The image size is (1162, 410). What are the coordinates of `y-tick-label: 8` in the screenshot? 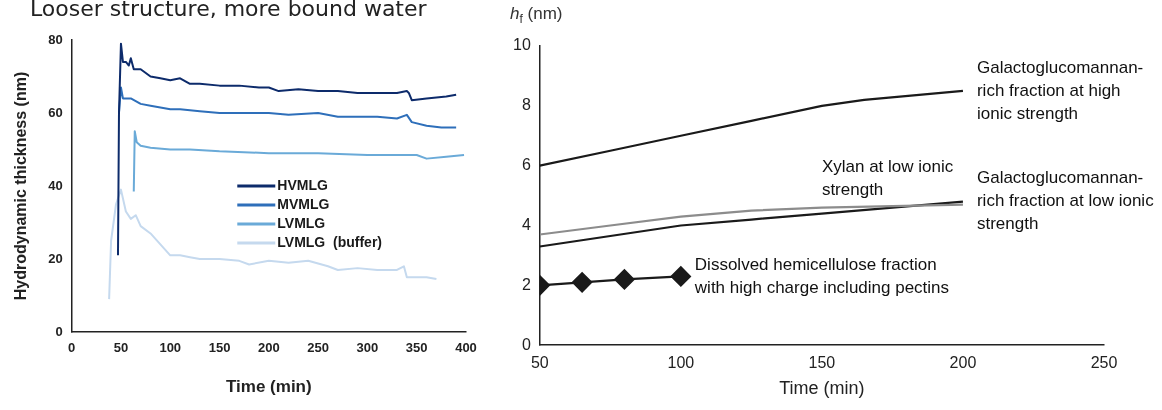 It's located at (526, 105).